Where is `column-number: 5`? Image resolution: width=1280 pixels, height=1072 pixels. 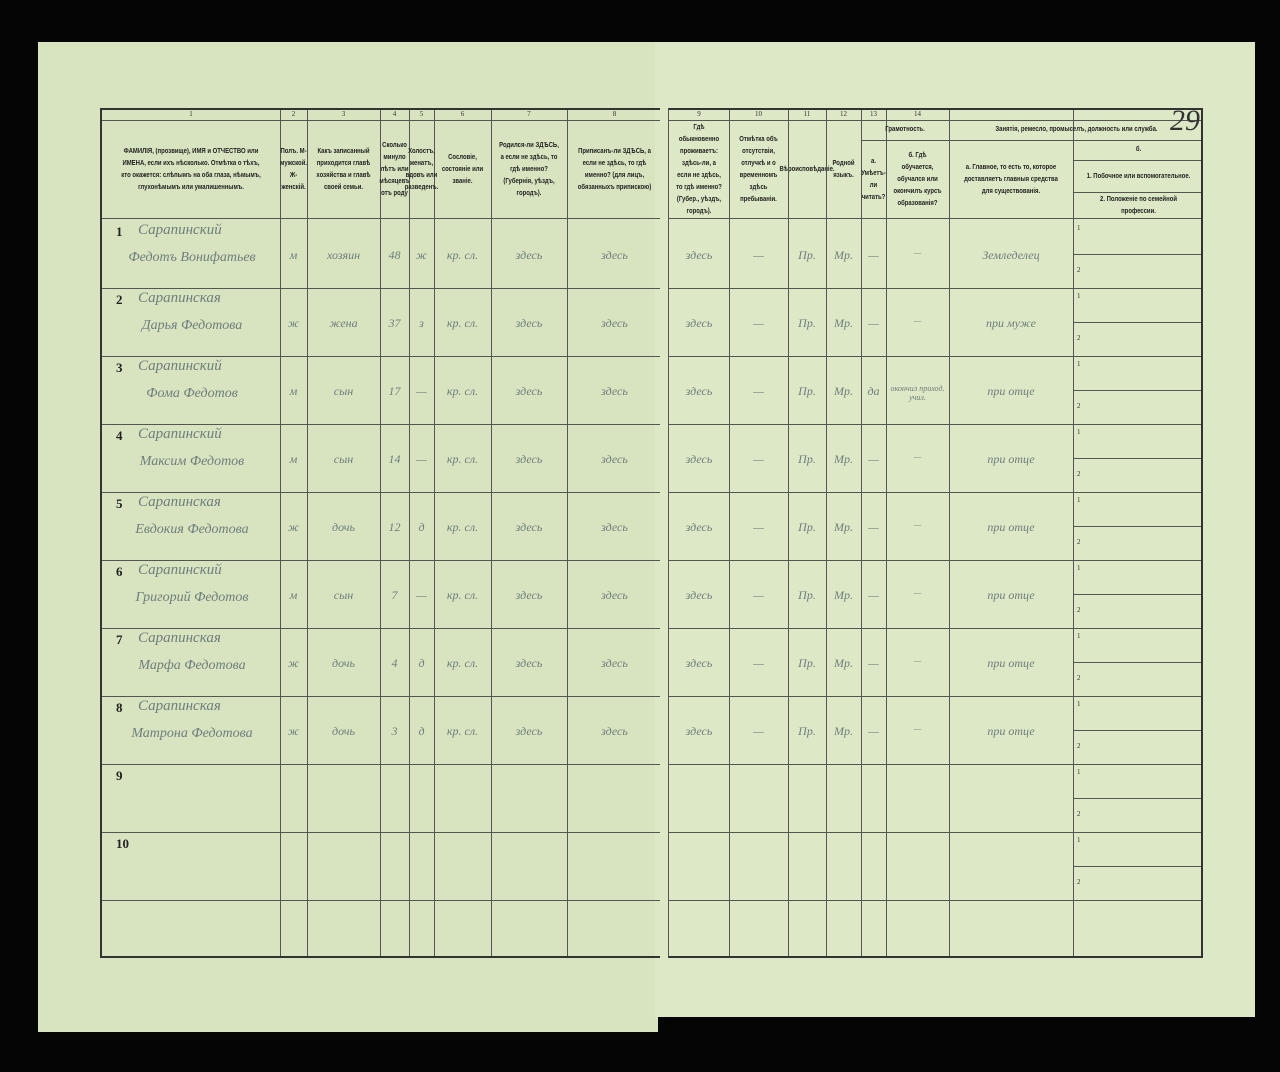
column-number: 5 is located at coordinates (421, 114).